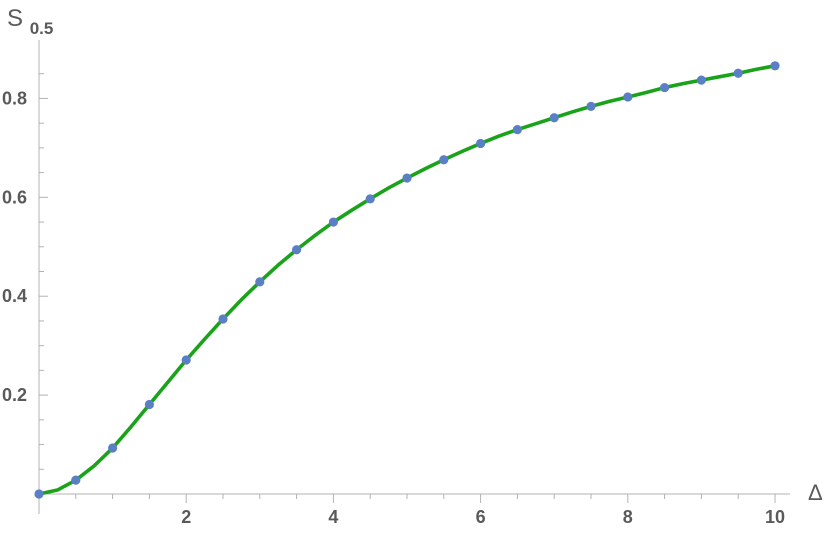 This screenshot has height=534, width=828. I want to click on y-tick-label: 0.2, so click(14, 395).